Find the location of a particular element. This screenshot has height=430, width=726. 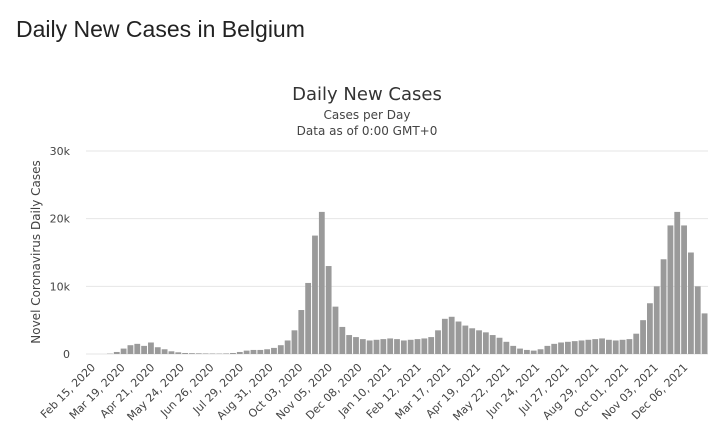

y-tick-label: 0 is located at coordinates (66, 354).